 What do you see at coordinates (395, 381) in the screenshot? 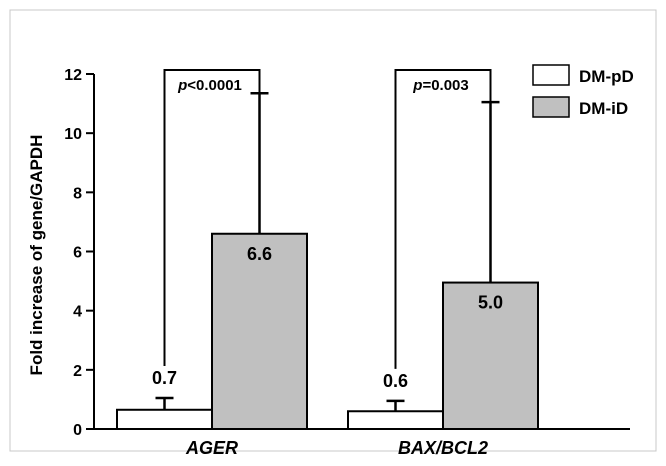
I see `value-label: 0.6` at bounding box center [395, 381].